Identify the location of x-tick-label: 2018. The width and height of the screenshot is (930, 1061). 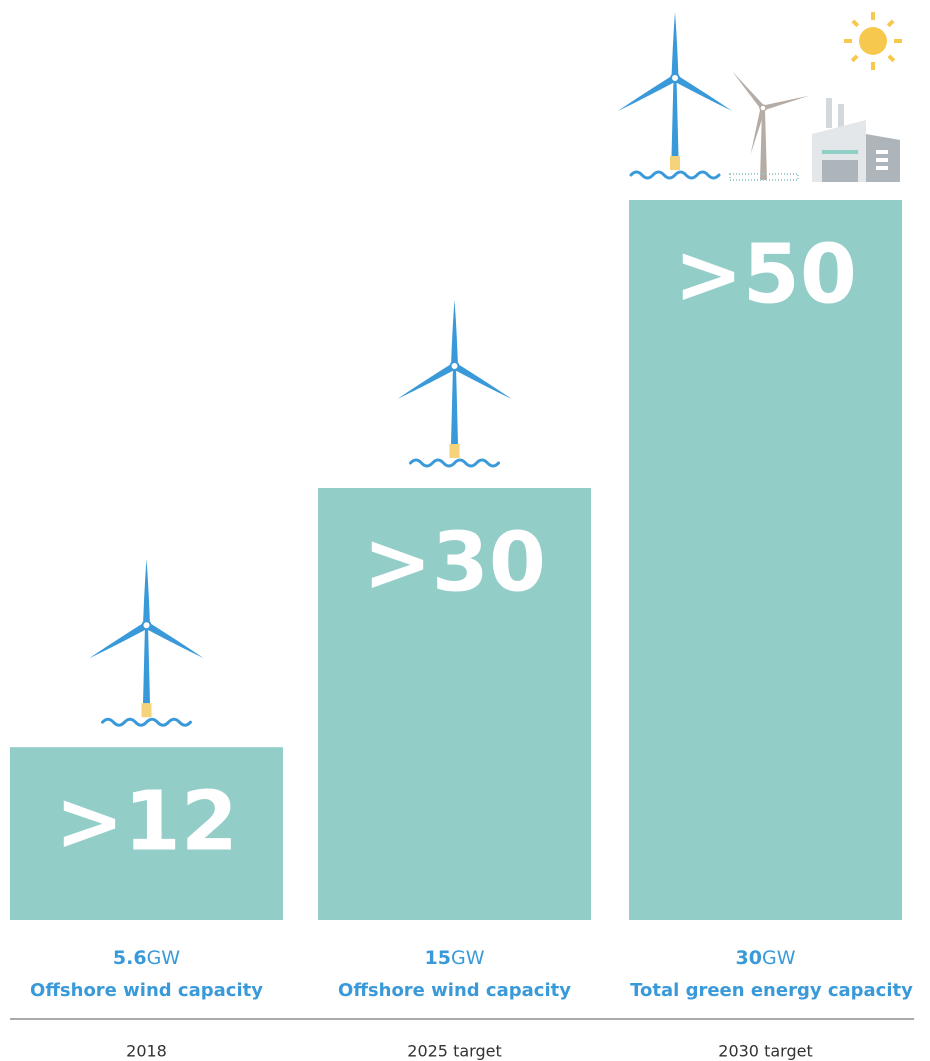
(146, 1051).